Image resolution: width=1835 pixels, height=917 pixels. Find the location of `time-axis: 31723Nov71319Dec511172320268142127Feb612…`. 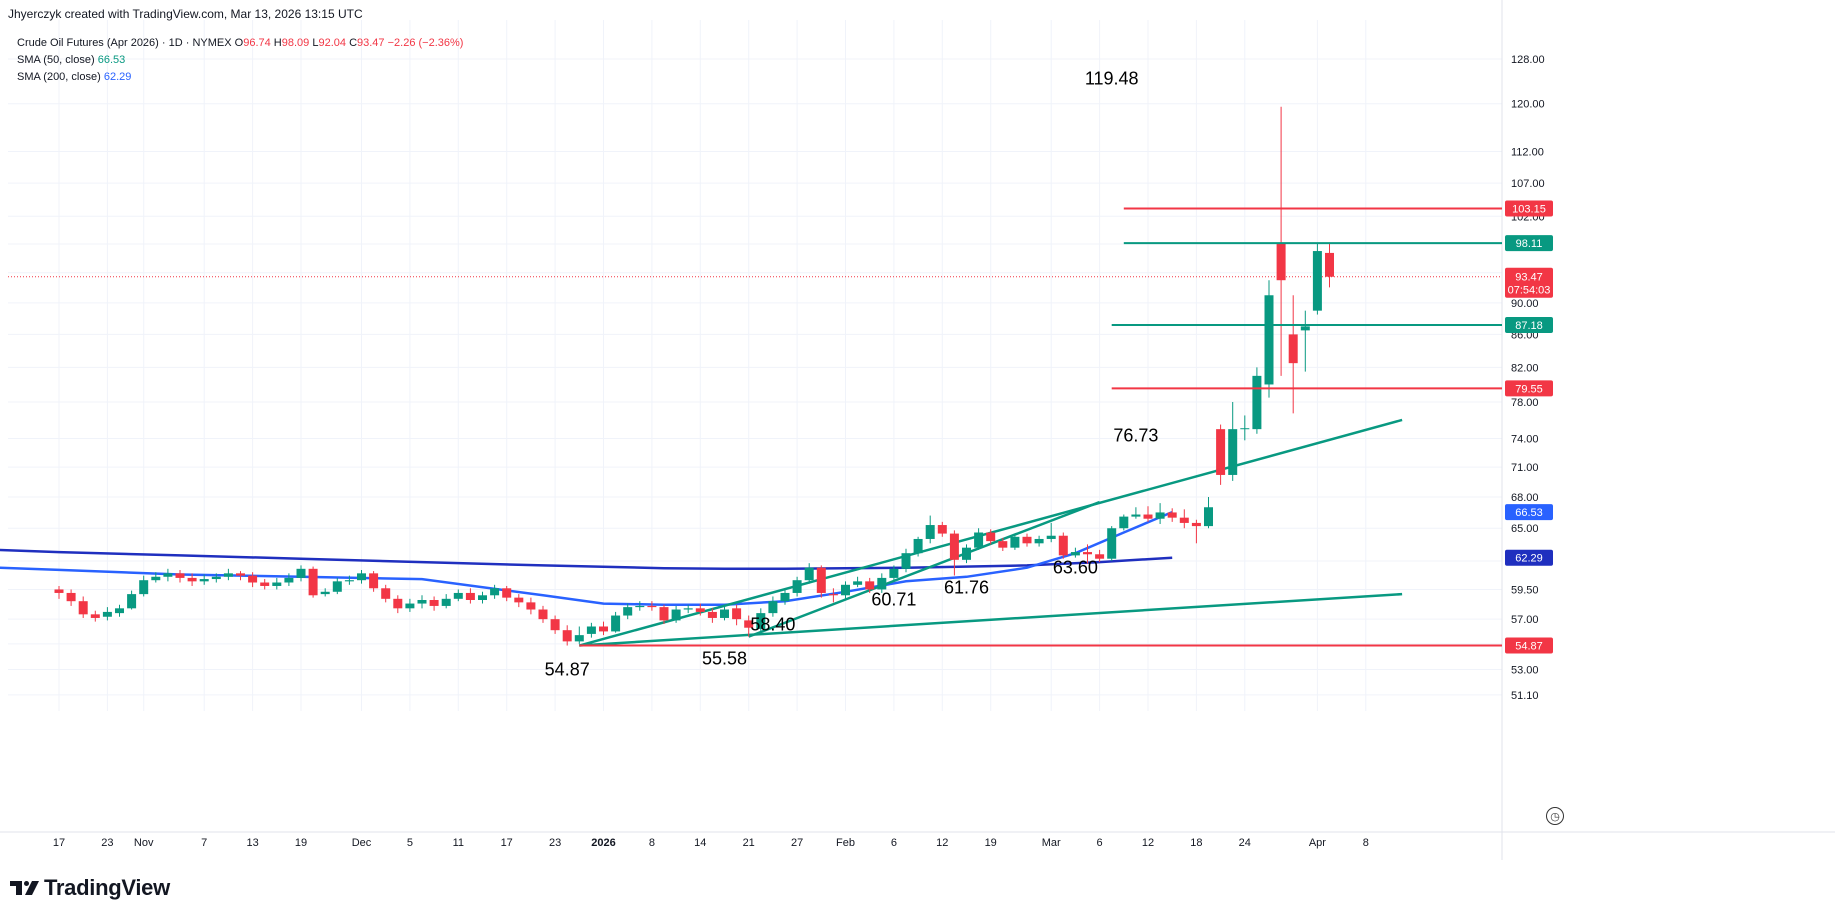

time-axis: 31723Nov71319Dec511172320268142127Feb612… is located at coordinates (684, 843).